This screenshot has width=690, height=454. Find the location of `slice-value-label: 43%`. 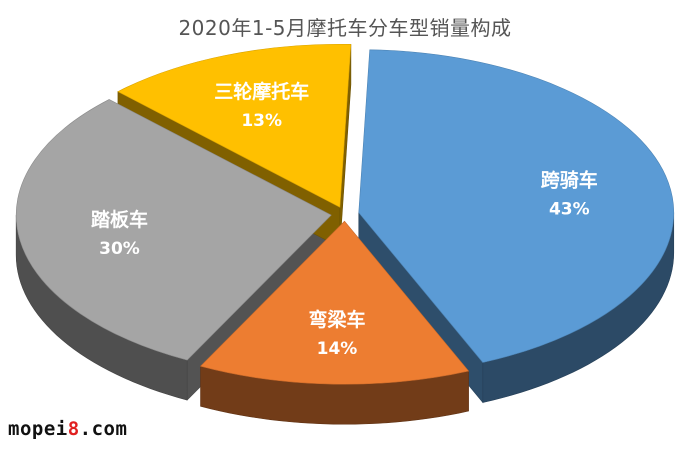

slice-value-label: 43% is located at coordinates (569, 209).